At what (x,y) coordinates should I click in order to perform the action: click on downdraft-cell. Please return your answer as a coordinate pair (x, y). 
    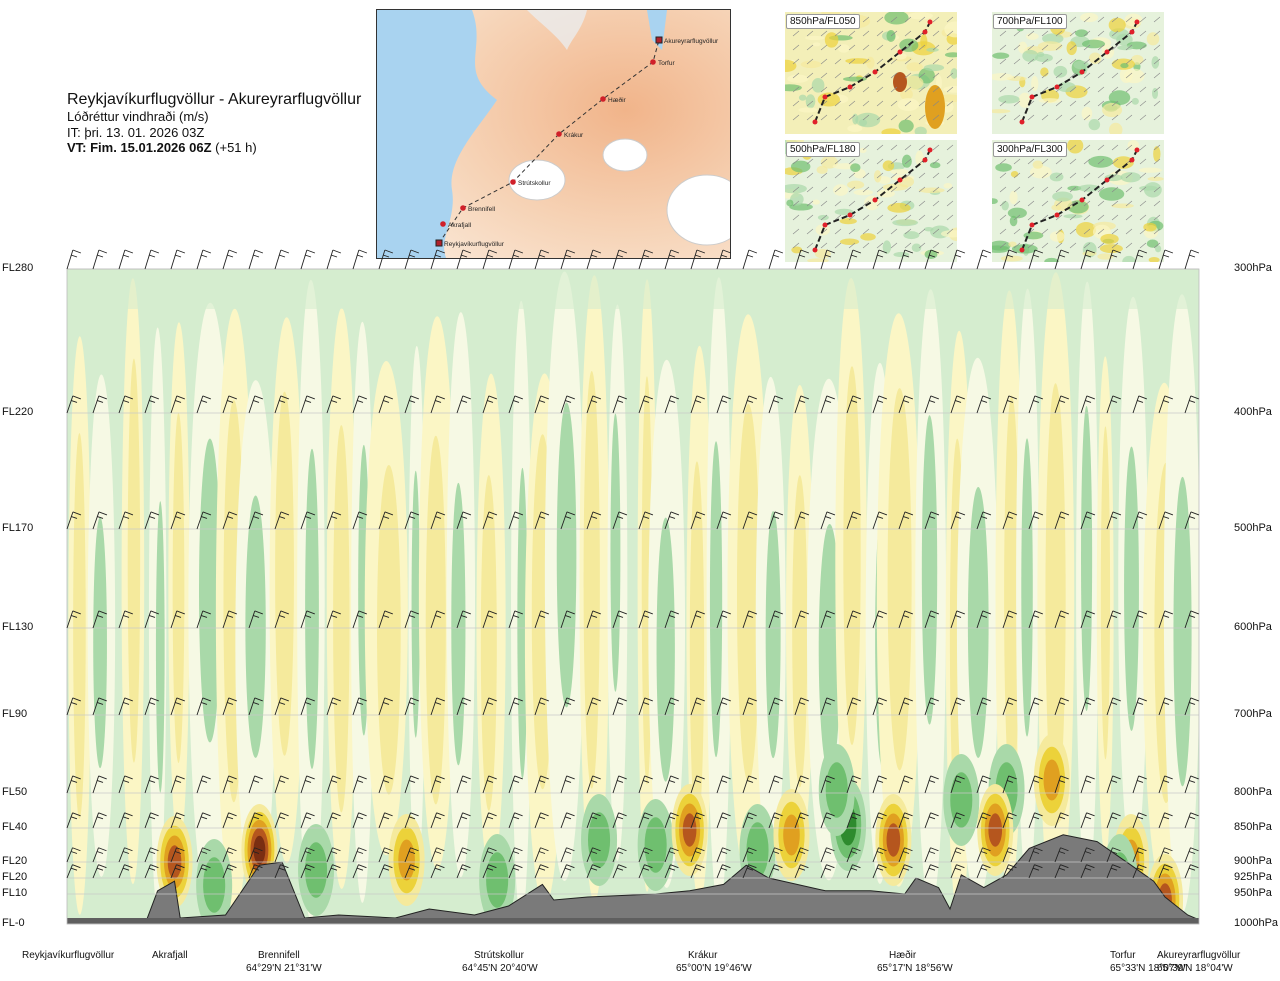
    Looking at the image, I should click on (497, 880).